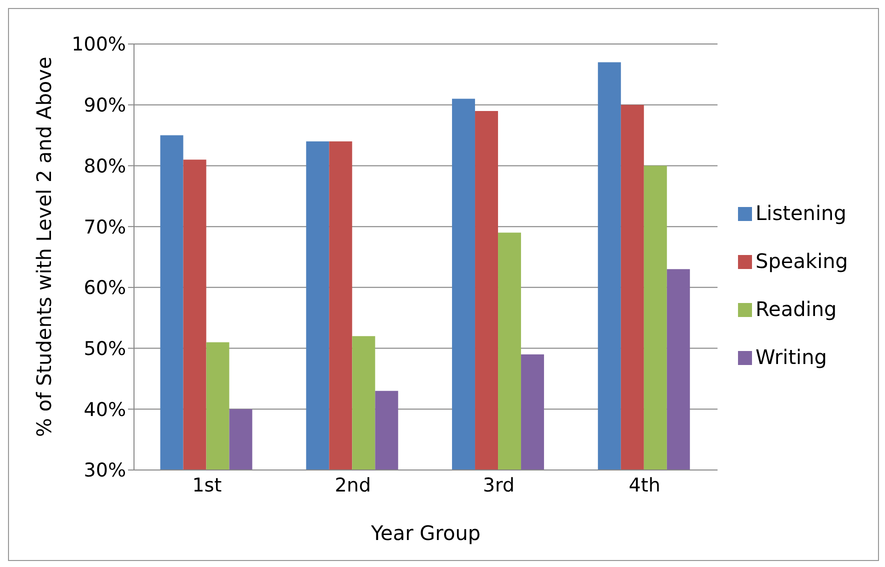 The width and height of the screenshot is (885, 567). Describe the element at coordinates (105, 409) in the screenshot. I see `y-tick-label: 40%` at that location.